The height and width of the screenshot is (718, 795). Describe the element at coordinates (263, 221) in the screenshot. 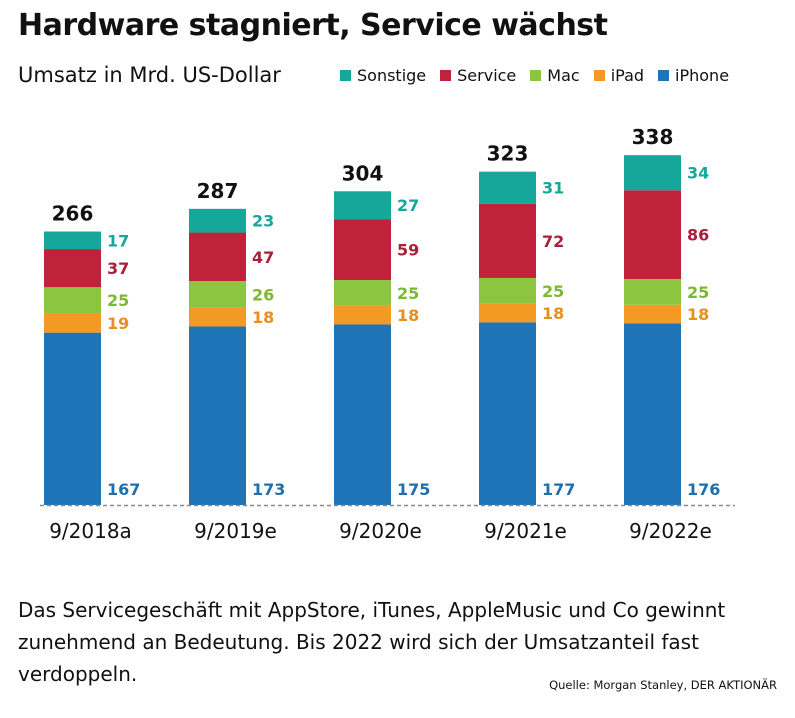

I see `value-label-sonstige-2: 23` at that location.